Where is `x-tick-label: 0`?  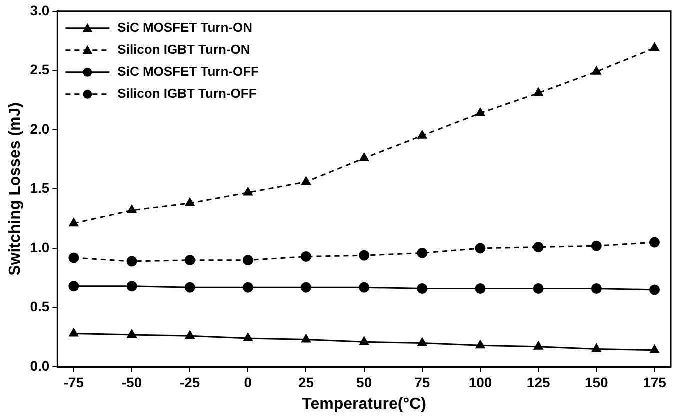
x-tick-label: 0 is located at coordinates (248, 382).